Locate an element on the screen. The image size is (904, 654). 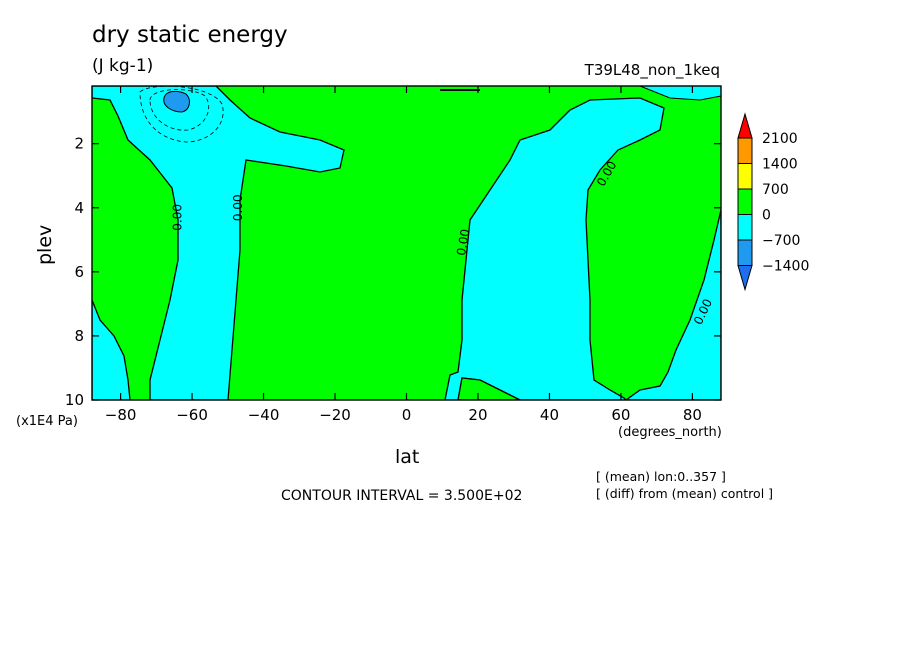
field-negative-edge-right is located at coordinates (672, 304).